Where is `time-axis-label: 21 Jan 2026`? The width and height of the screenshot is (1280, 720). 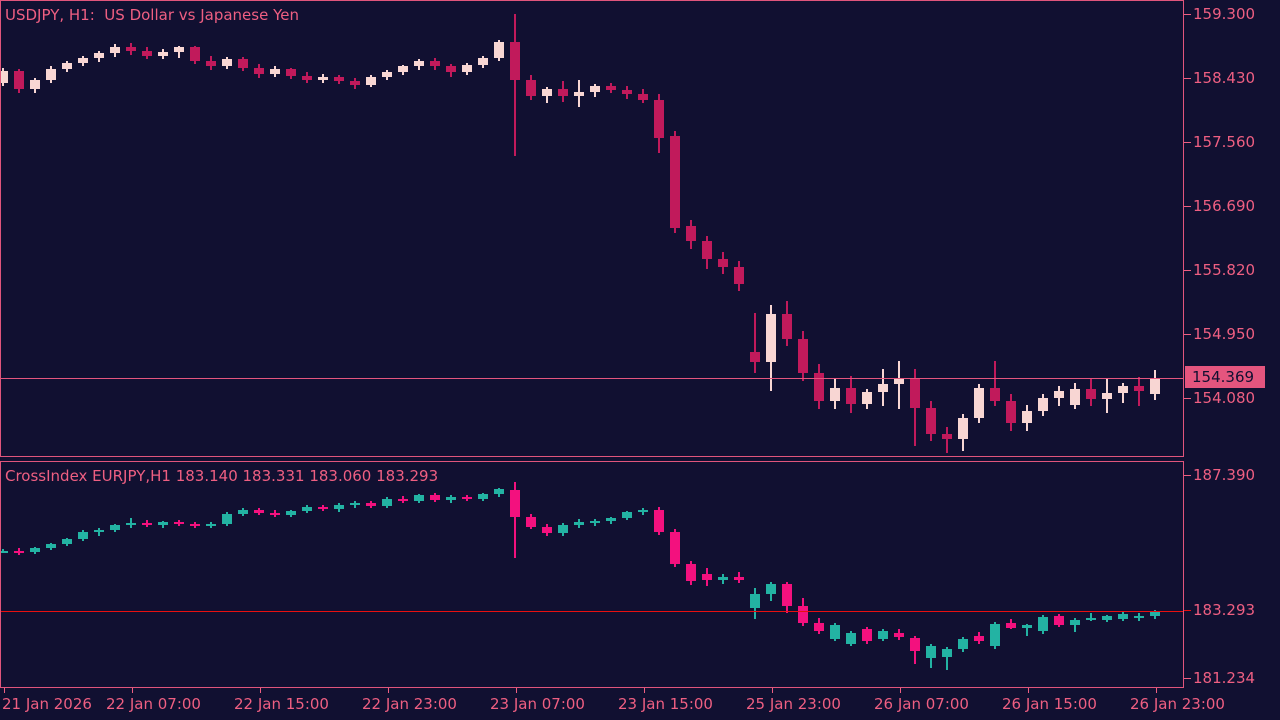
time-axis-label: 21 Jan 2026 is located at coordinates (47, 704).